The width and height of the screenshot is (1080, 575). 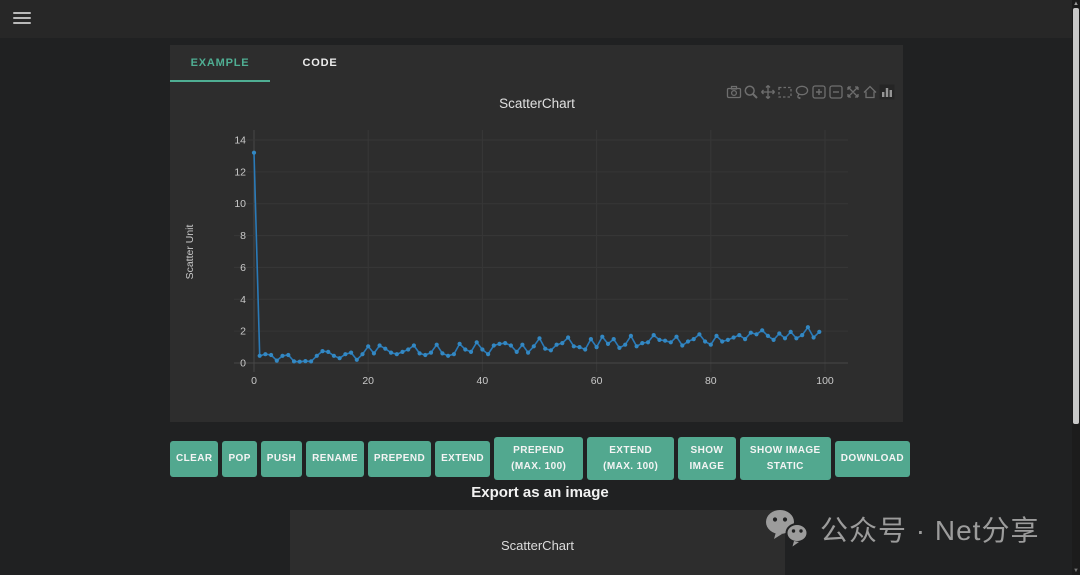 What do you see at coordinates (930, 530) in the screenshot?
I see `watermark-text: 公众号 · Net分享` at bounding box center [930, 530].